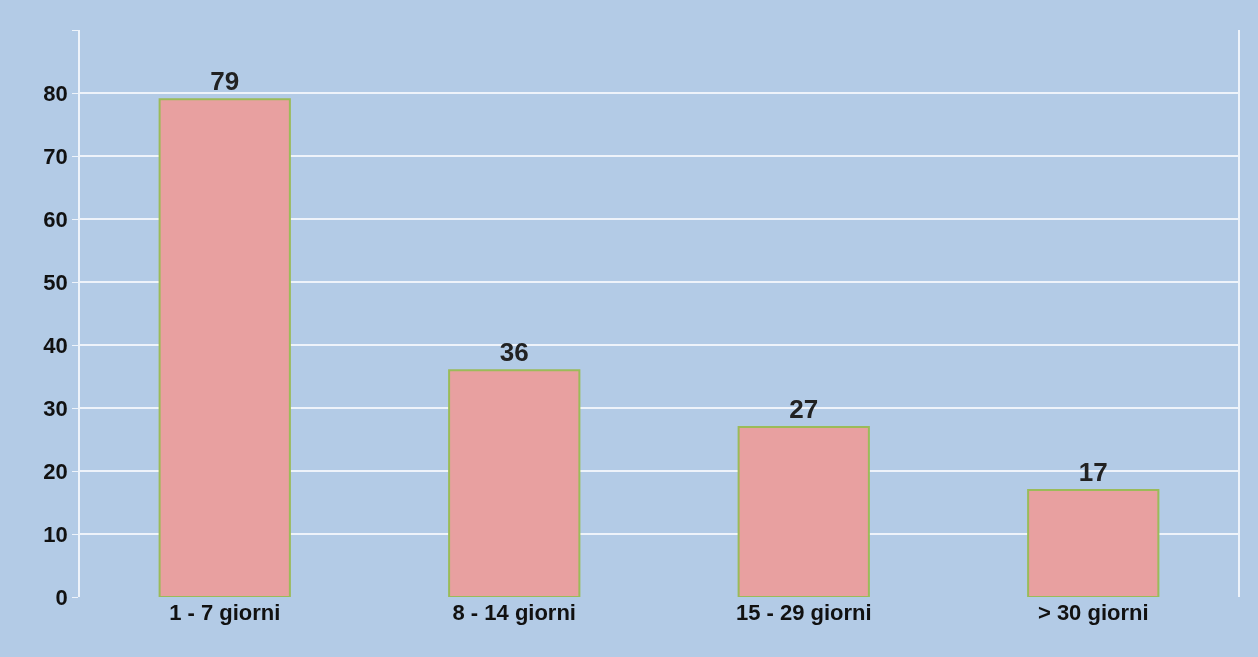 The height and width of the screenshot is (657, 1258). I want to click on x-tick-label: 8 - 14 giorni, so click(514, 612).